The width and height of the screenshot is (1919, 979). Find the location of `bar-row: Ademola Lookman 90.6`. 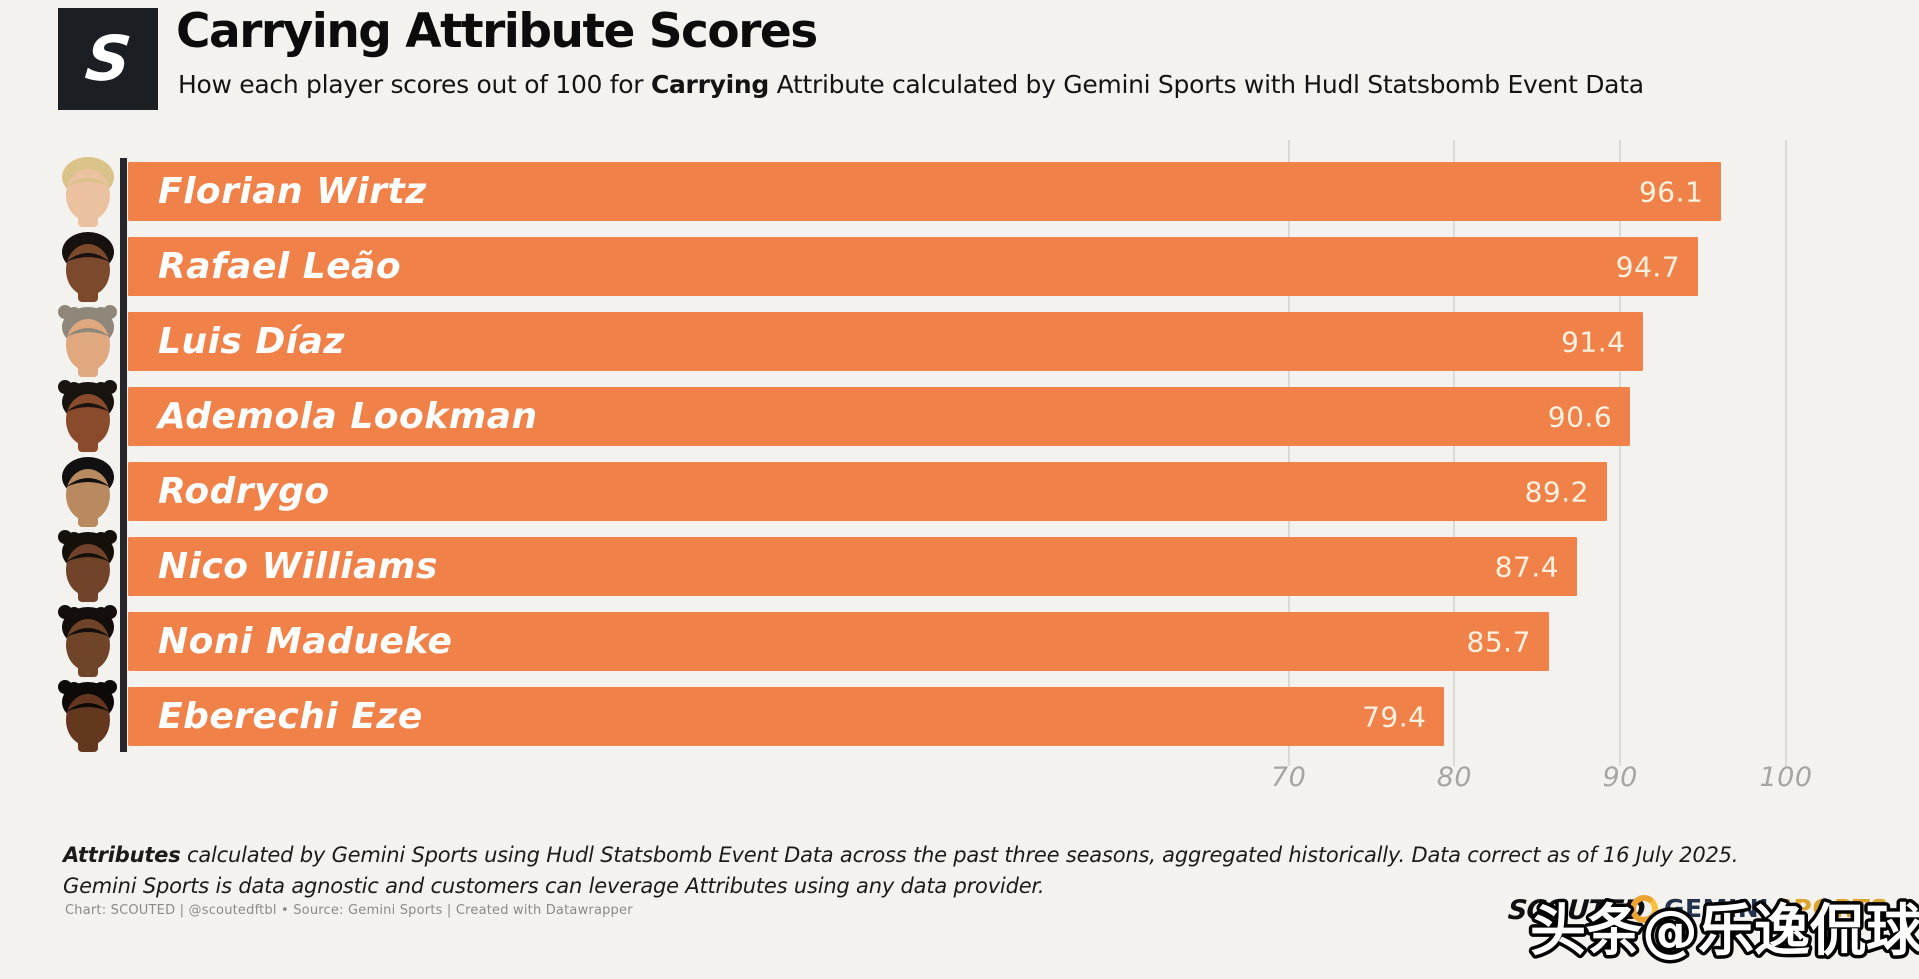

bar-row: Ademola Lookman 90.6 is located at coordinates (957, 416).